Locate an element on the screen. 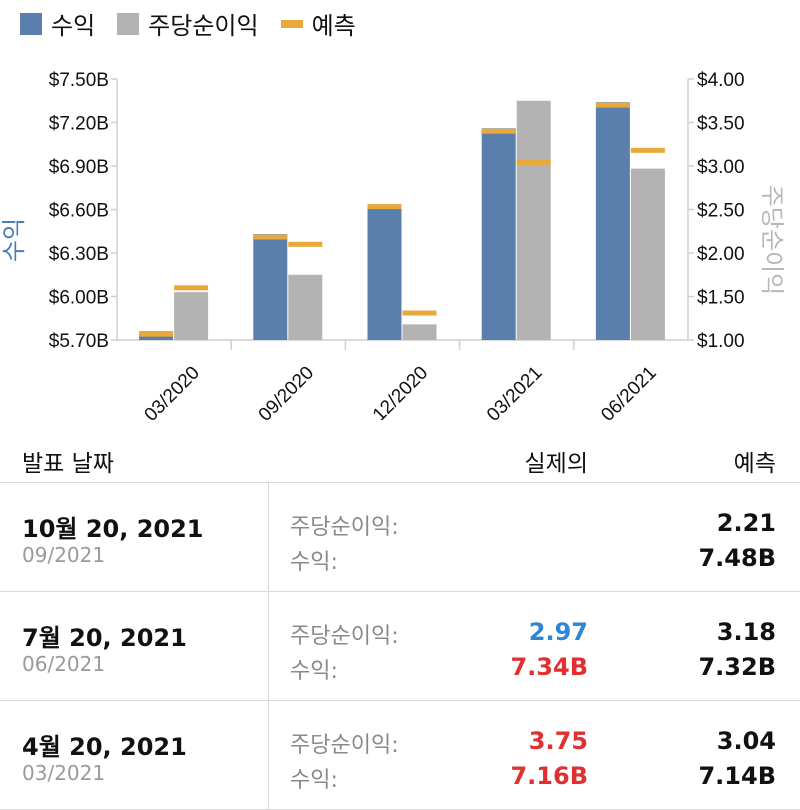 Image resolution: width=800 pixels, height=810 pixels. row-date: 4월 20, 2021 is located at coordinates (104, 747).